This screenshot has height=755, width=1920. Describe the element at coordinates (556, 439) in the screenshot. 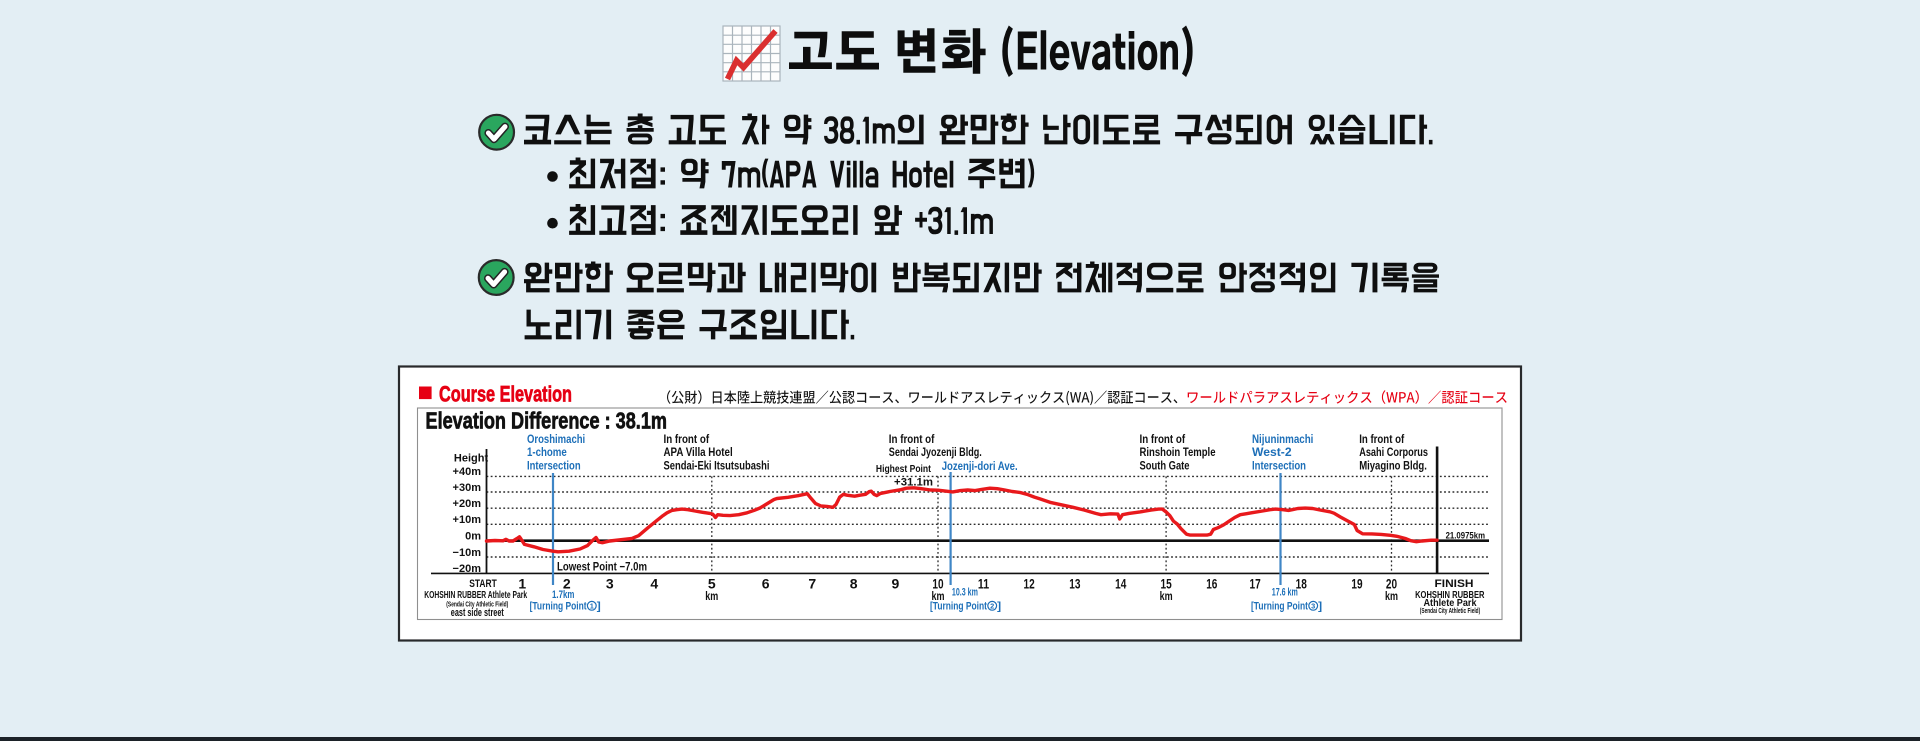

I see `svg-text: Oroshimachi` at that location.